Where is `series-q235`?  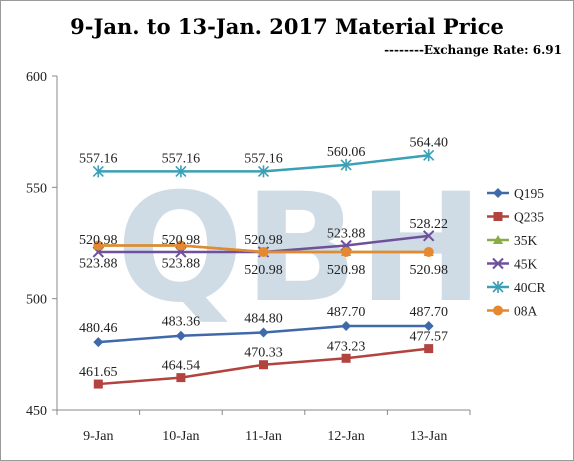 series-q235 is located at coordinates (263, 366).